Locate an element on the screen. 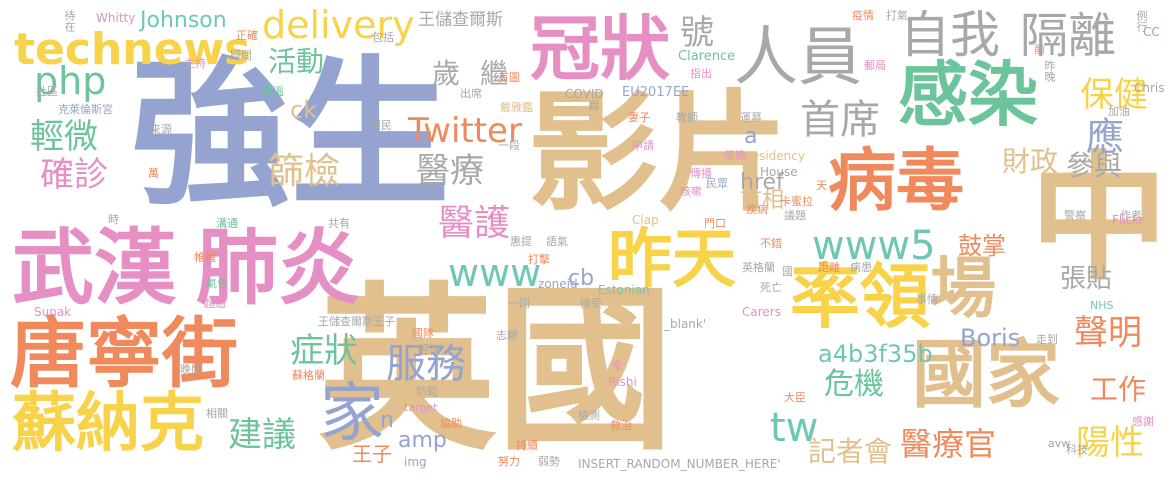 The image size is (1175, 482). word: 共有 is located at coordinates (339, 223).